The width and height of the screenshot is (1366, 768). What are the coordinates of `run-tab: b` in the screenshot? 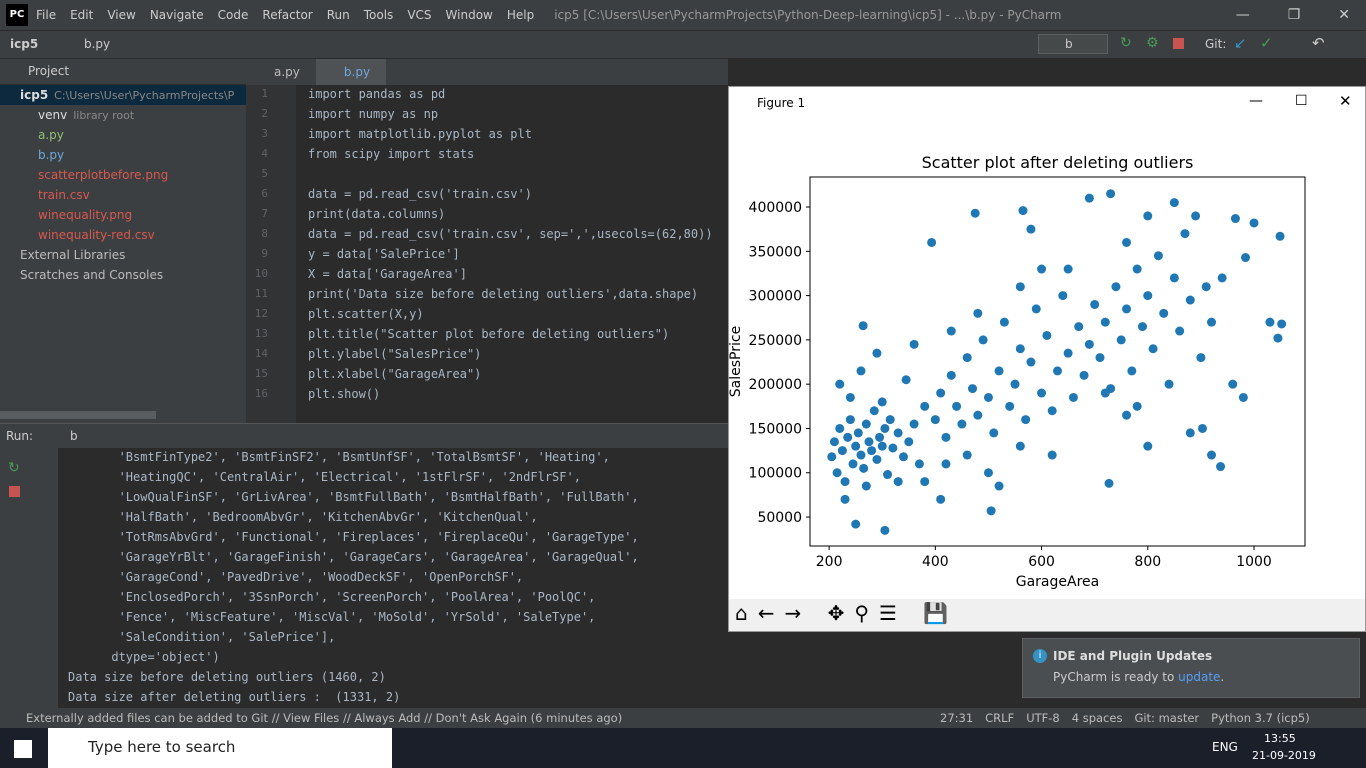 It's located at (74, 436).